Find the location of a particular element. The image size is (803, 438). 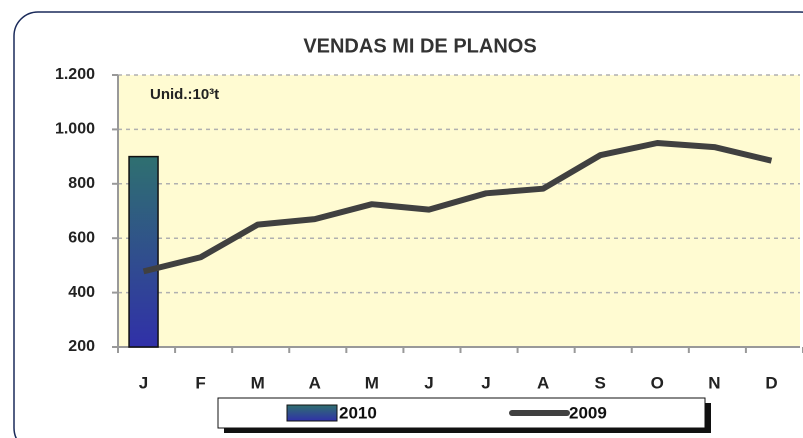

legend-swatch is located at coordinates (312, 413).